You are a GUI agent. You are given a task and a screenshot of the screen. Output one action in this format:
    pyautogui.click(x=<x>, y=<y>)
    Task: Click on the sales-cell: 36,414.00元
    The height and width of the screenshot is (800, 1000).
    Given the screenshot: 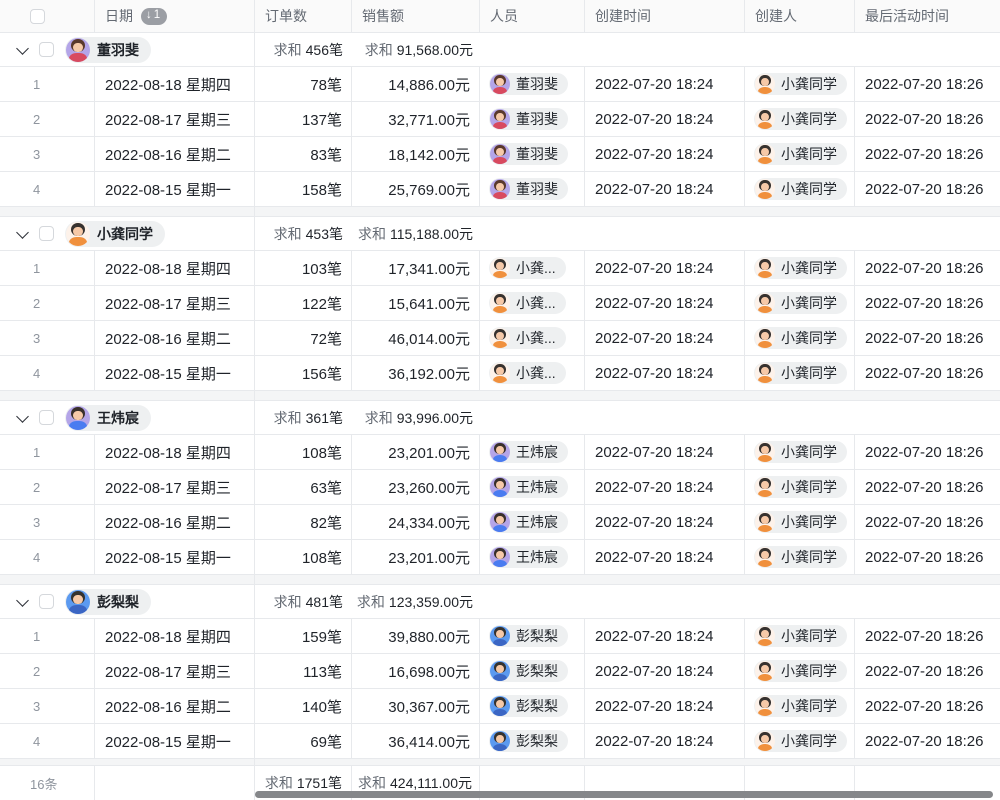 What is the action you would take?
    pyautogui.click(x=416, y=741)
    